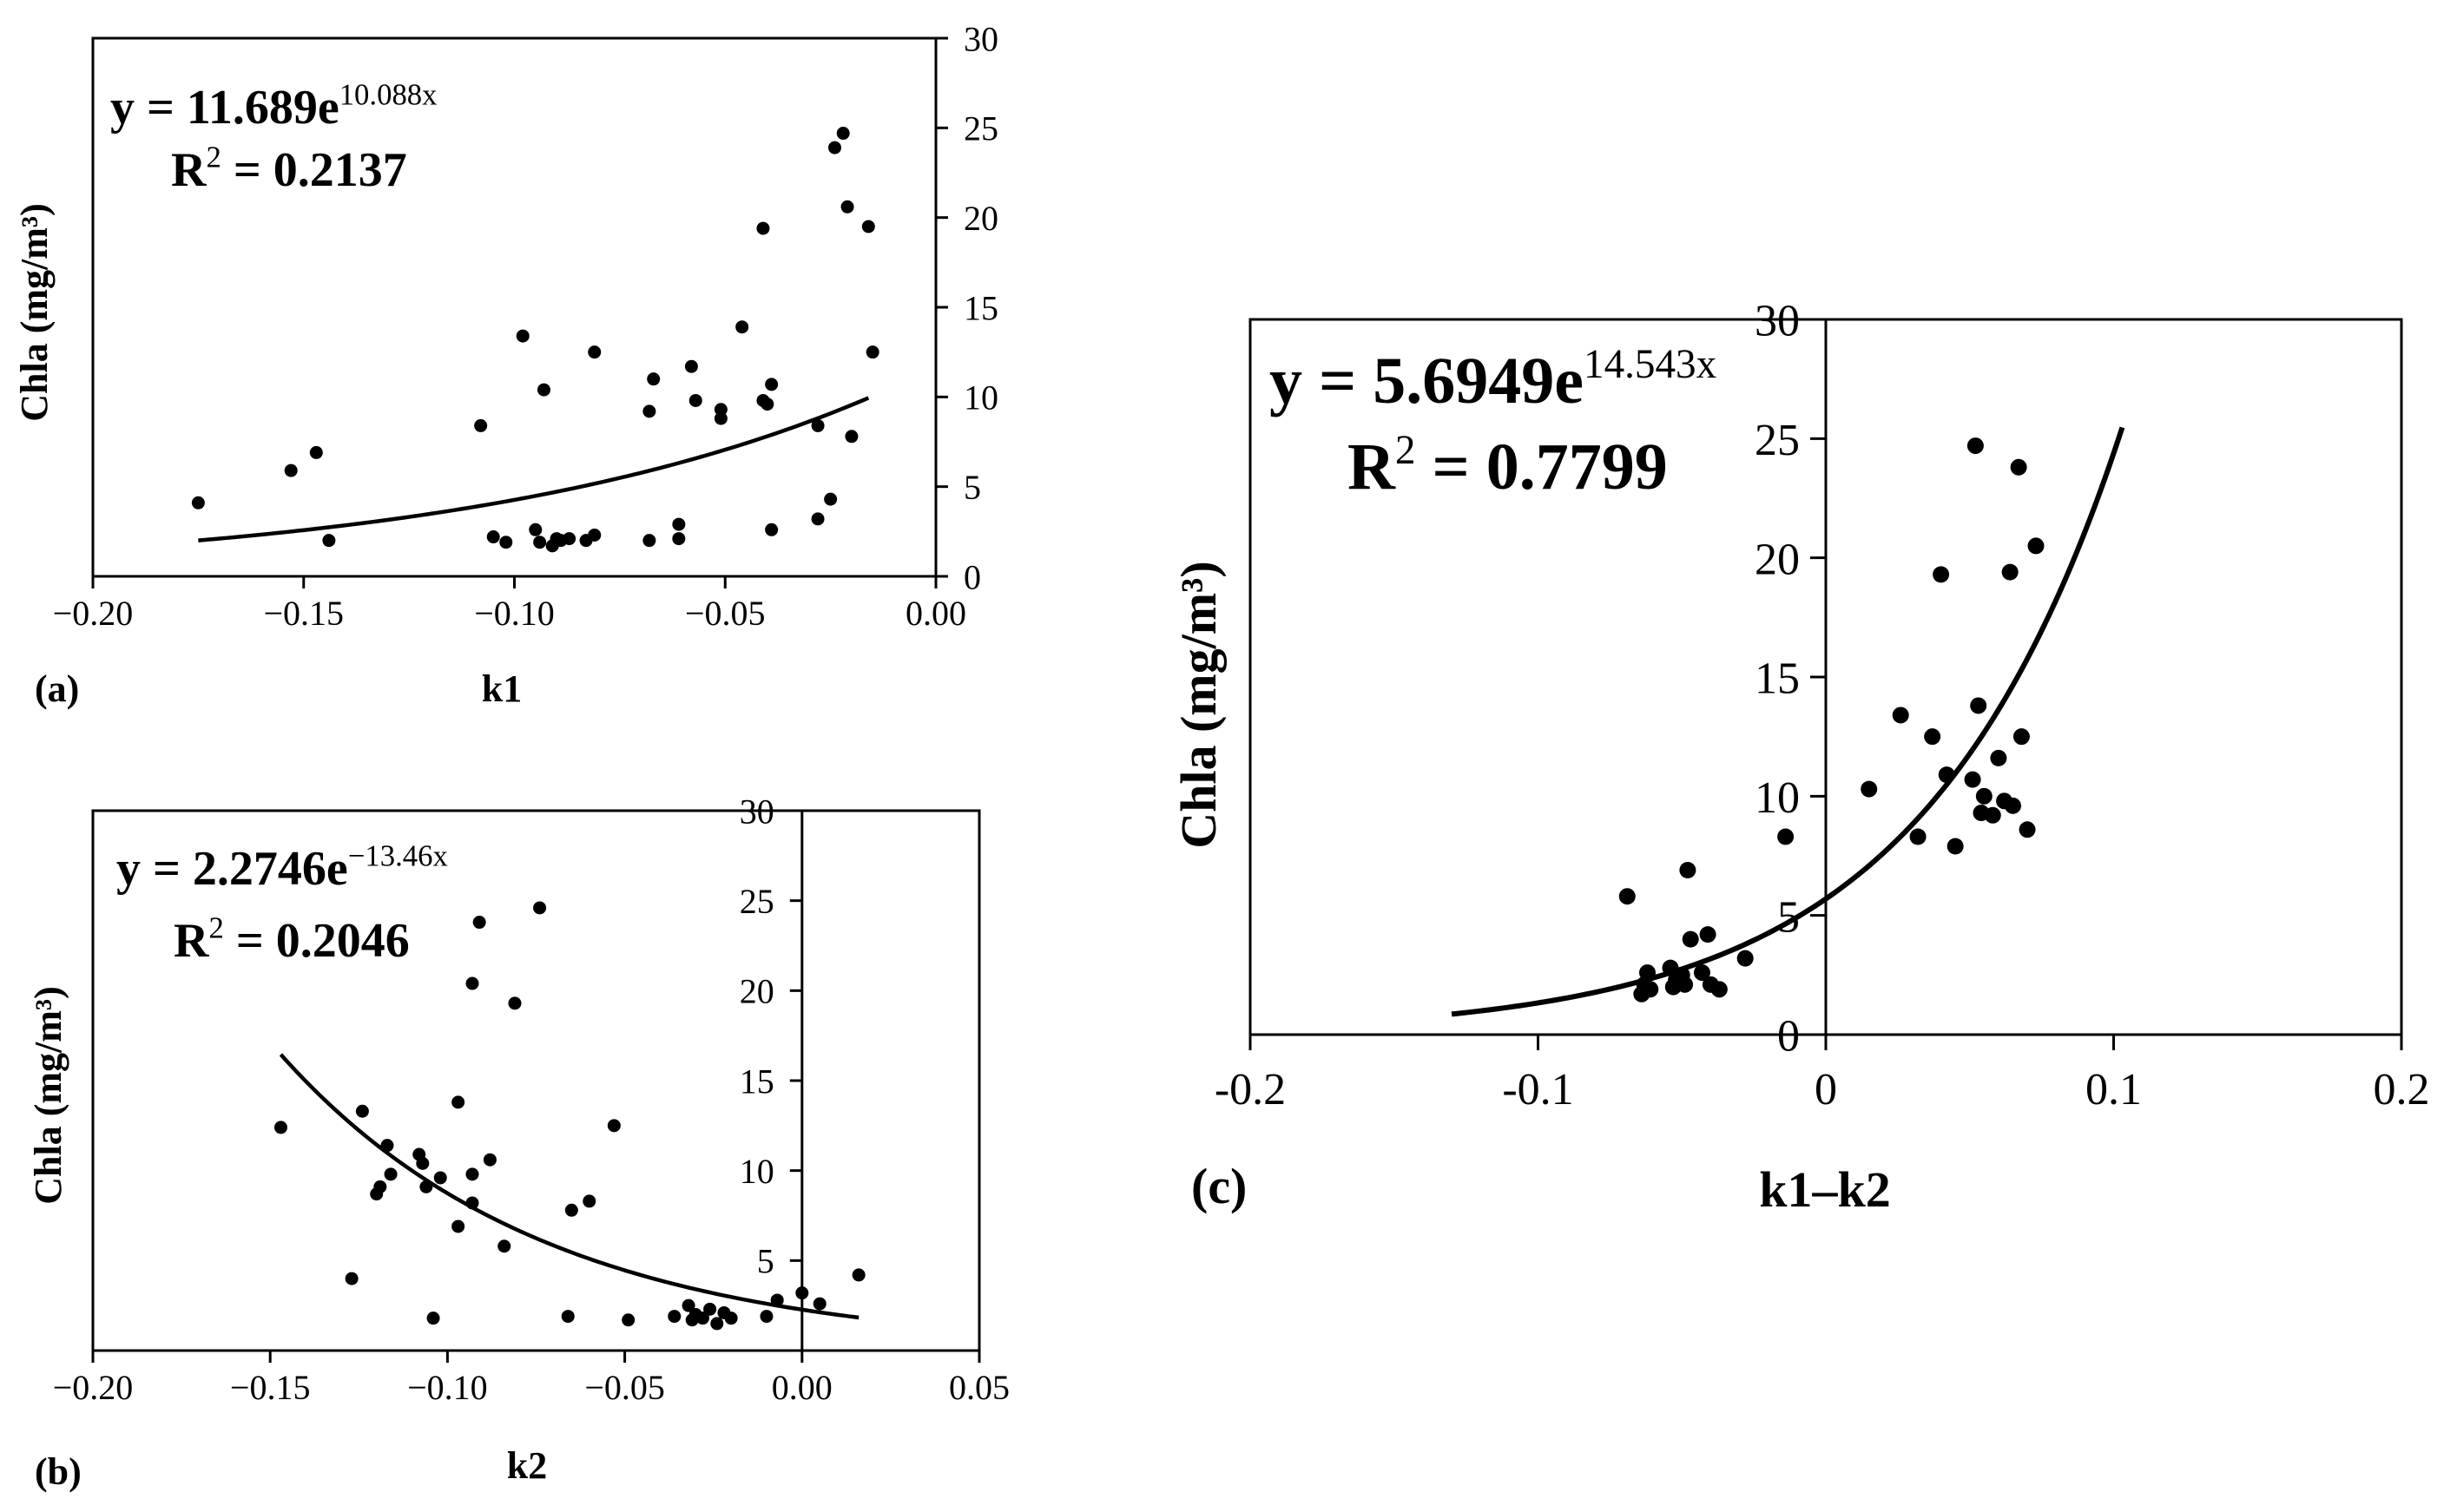 This screenshot has height=1512, width=2457. I want to click on panel-c-y-tick-label: 20, so click(1777, 559).